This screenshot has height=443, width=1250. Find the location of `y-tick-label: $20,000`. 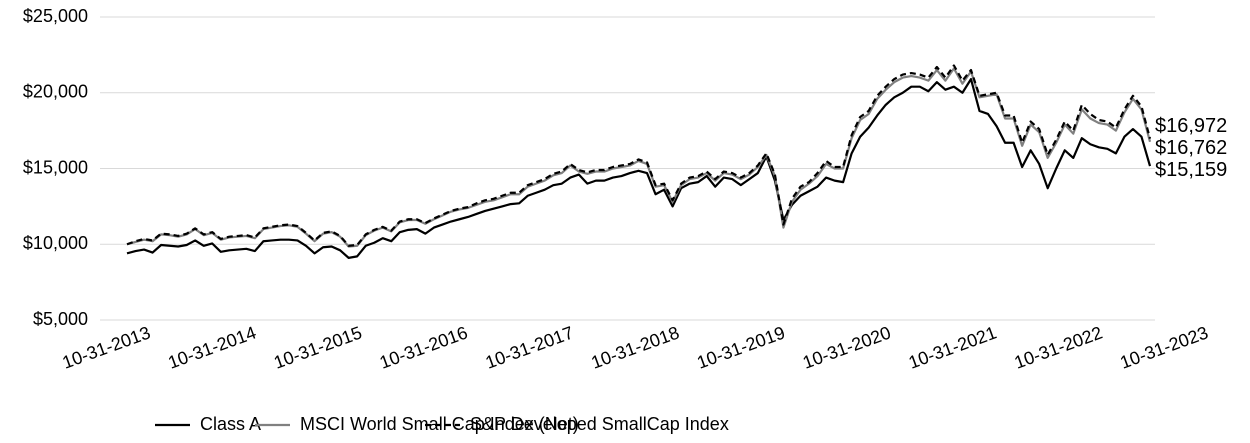

y-tick-label: $20,000 is located at coordinates (55, 92).